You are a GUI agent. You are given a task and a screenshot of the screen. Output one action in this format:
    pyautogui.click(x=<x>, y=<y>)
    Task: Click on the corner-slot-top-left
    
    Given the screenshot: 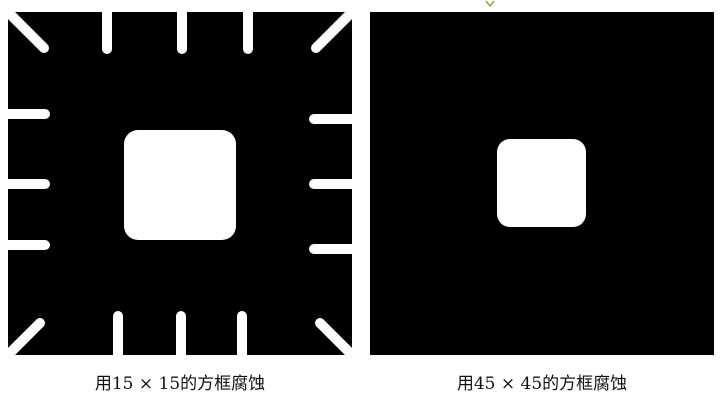 What is the action you would take?
    pyautogui.click(x=28, y=32)
    